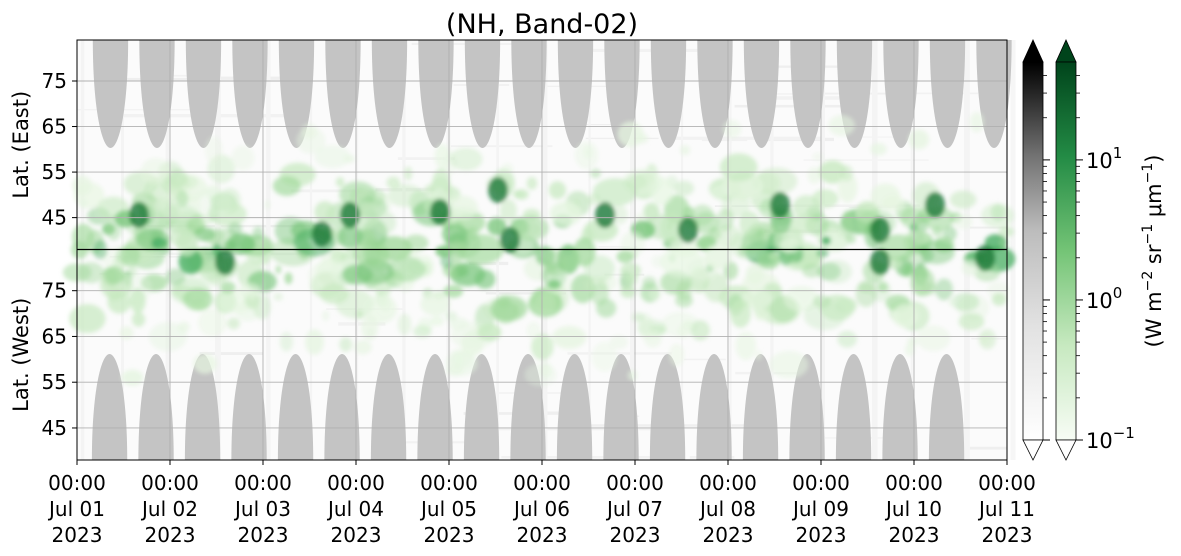  I want to click on x-tick-label: 00:00 Jul 04 2023, so click(355, 509).